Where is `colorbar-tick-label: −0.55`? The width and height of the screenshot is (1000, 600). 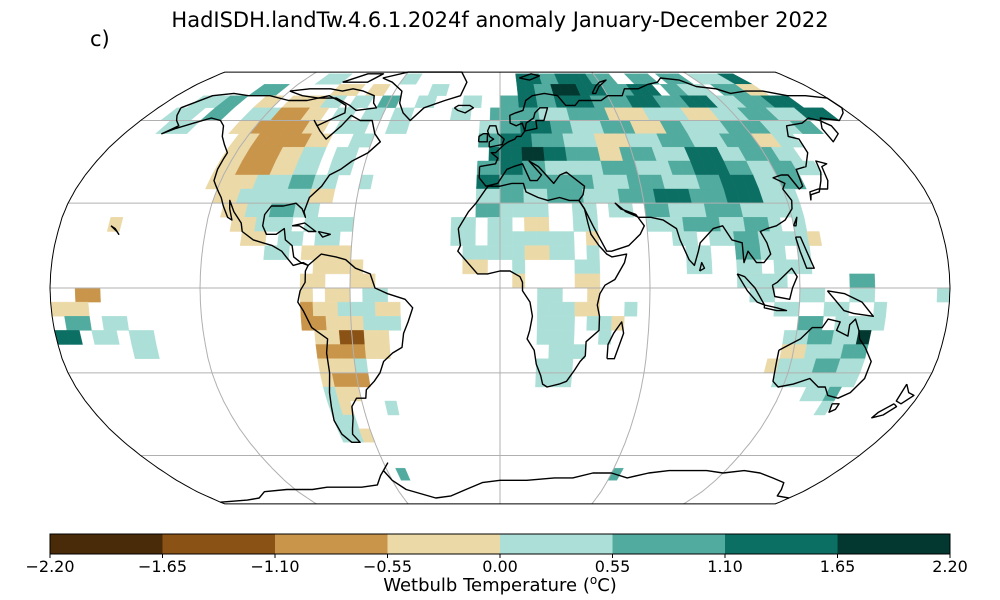 colorbar-tick-label: −0.55 is located at coordinates (387, 566).